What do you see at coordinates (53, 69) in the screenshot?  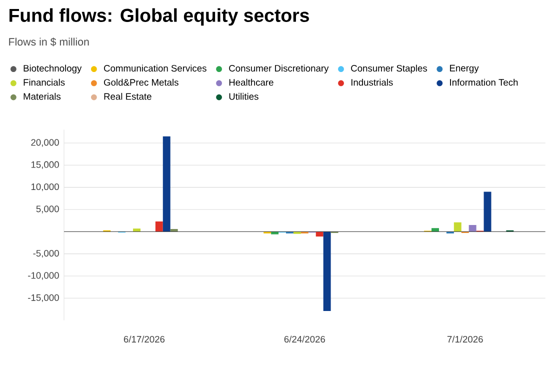 I see `legend-label: Biotechnology` at bounding box center [53, 69].